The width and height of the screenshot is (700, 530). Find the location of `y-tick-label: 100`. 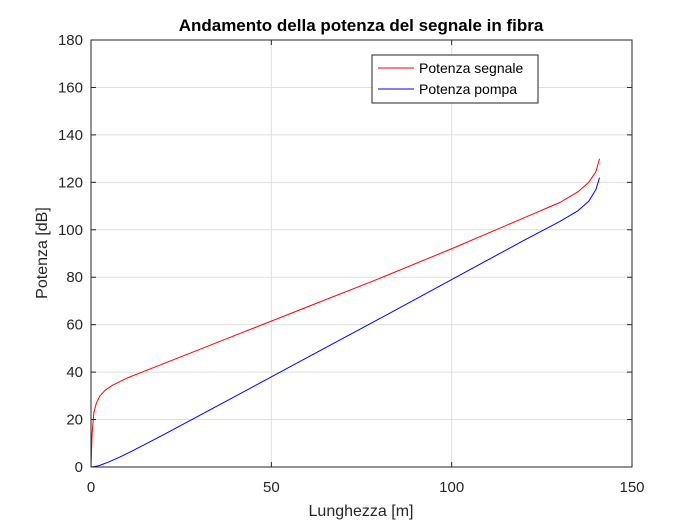

y-tick-label: 100 is located at coordinates (70, 230).